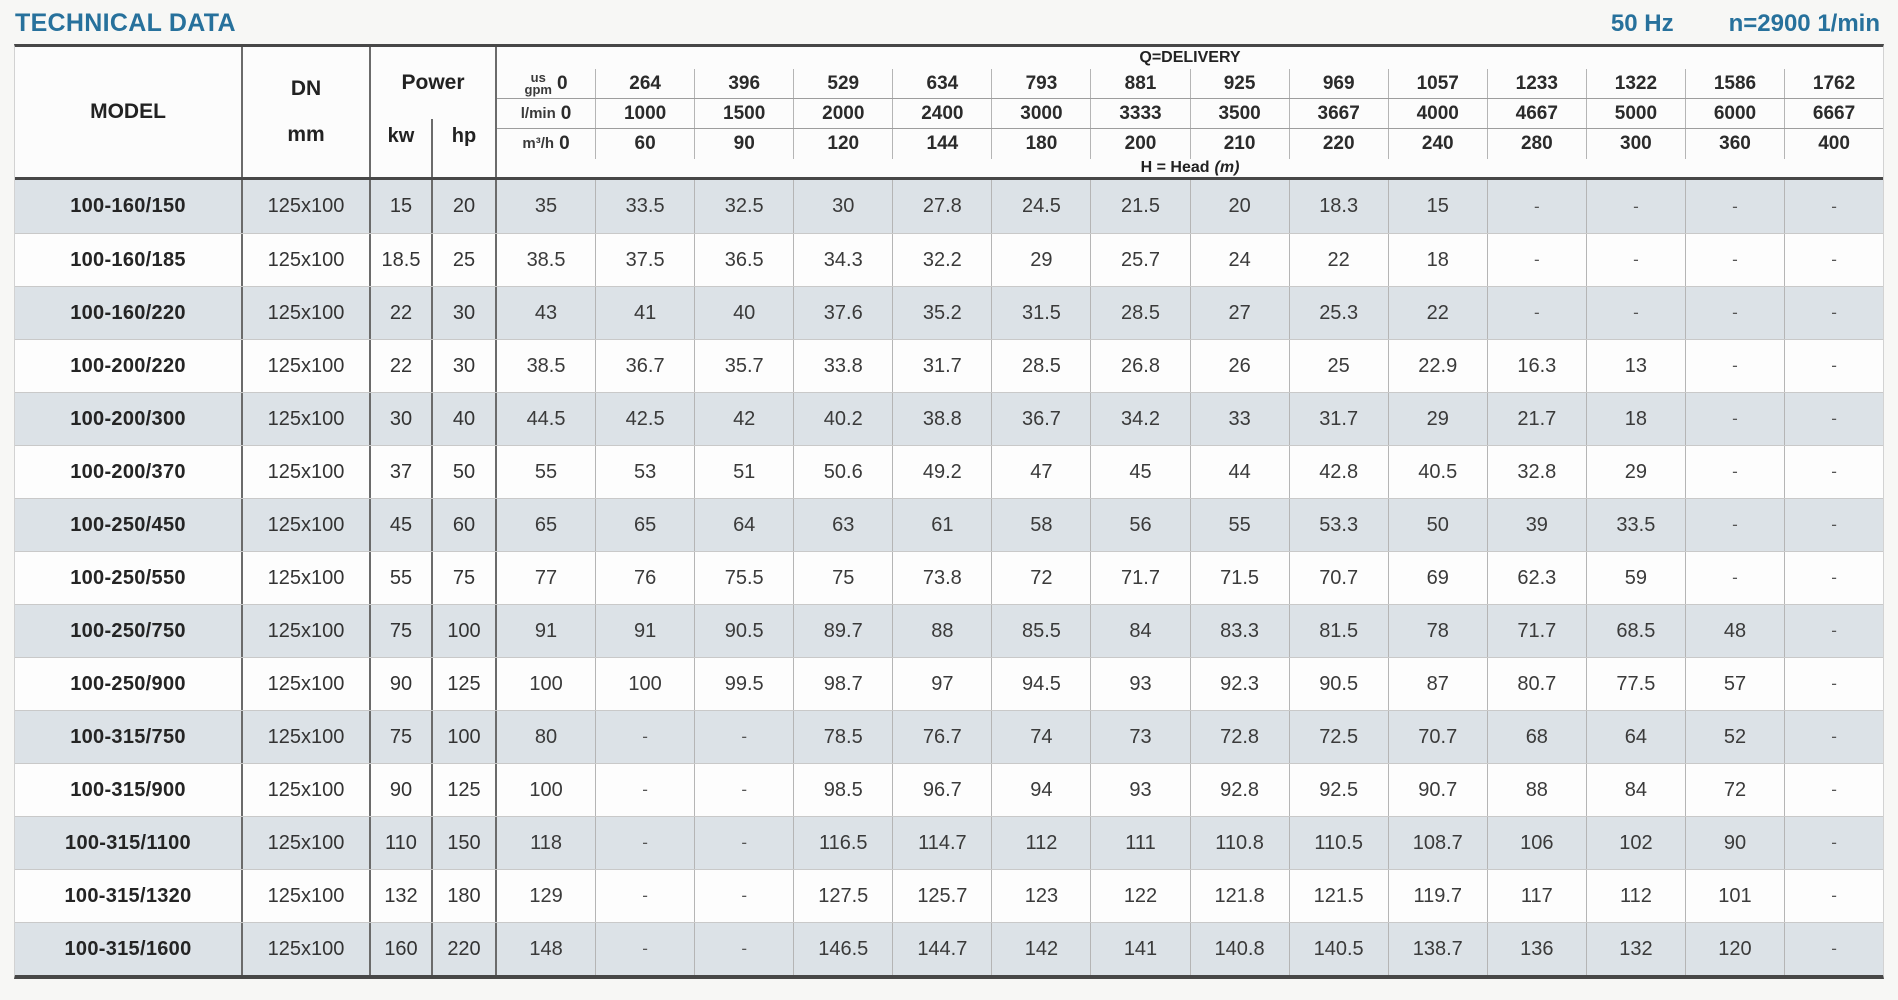  I want to click on head-value-cell: 73, so click(1141, 737).